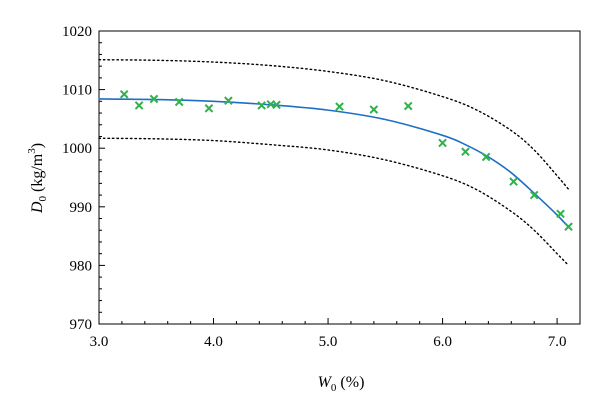 This screenshot has width=600, height=410. What do you see at coordinates (77, 32) in the screenshot?
I see `y-tick-label: 1020` at bounding box center [77, 32].